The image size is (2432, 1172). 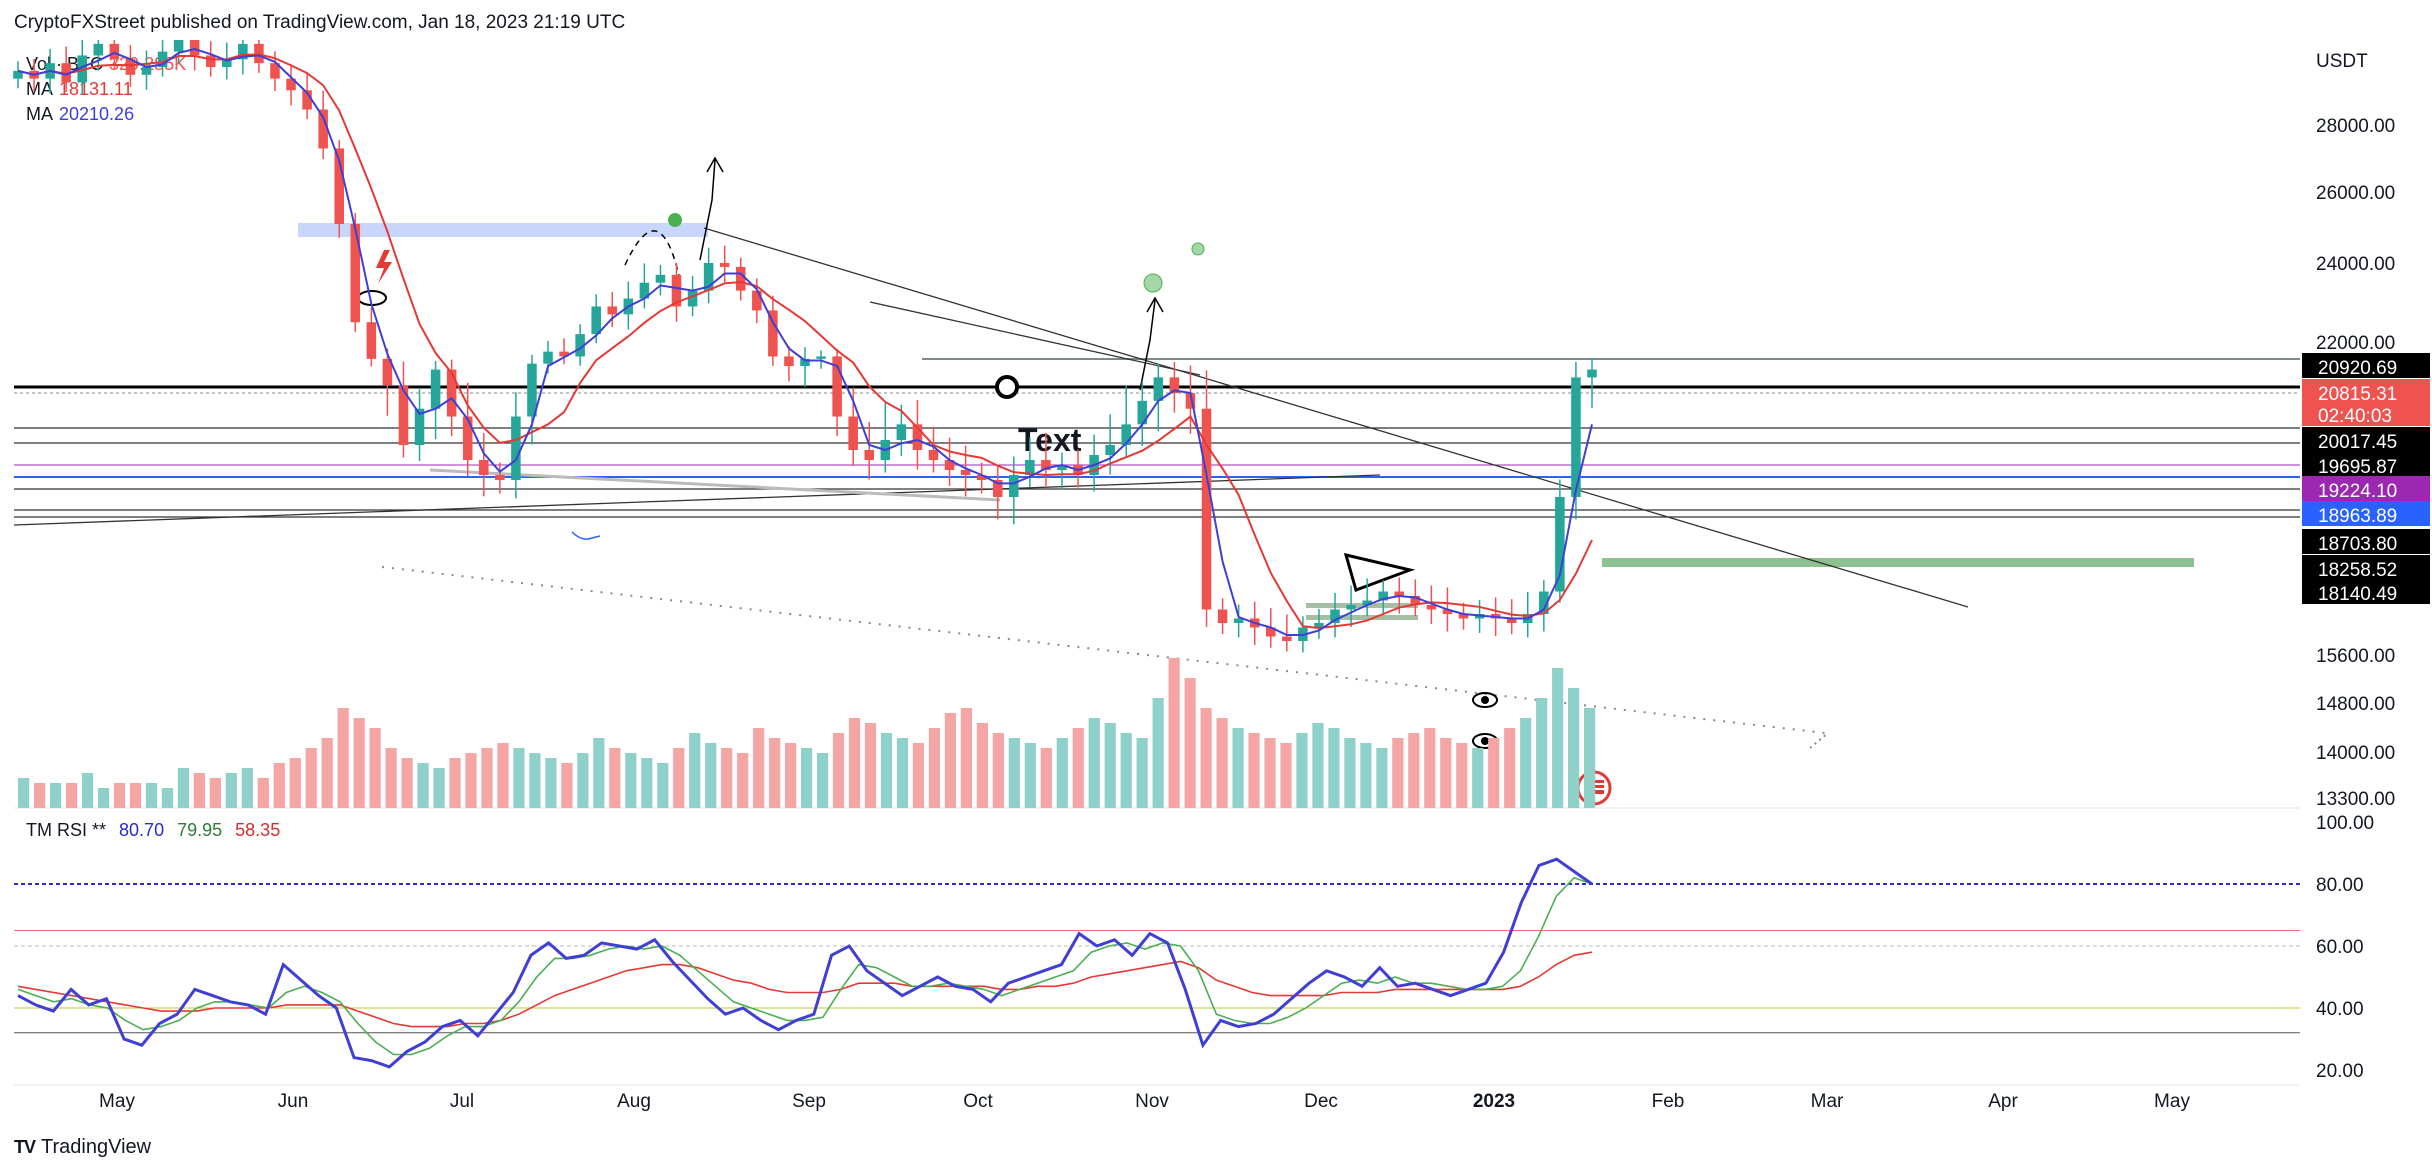 I want to click on price-tick-label: 28000.00, so click(x=2355, y=126).